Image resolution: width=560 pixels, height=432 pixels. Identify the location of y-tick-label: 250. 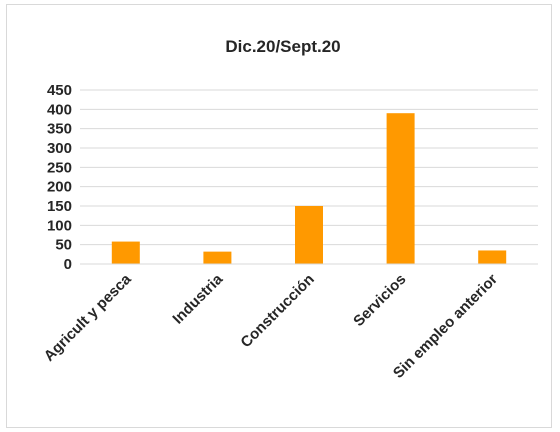
(59, 167).